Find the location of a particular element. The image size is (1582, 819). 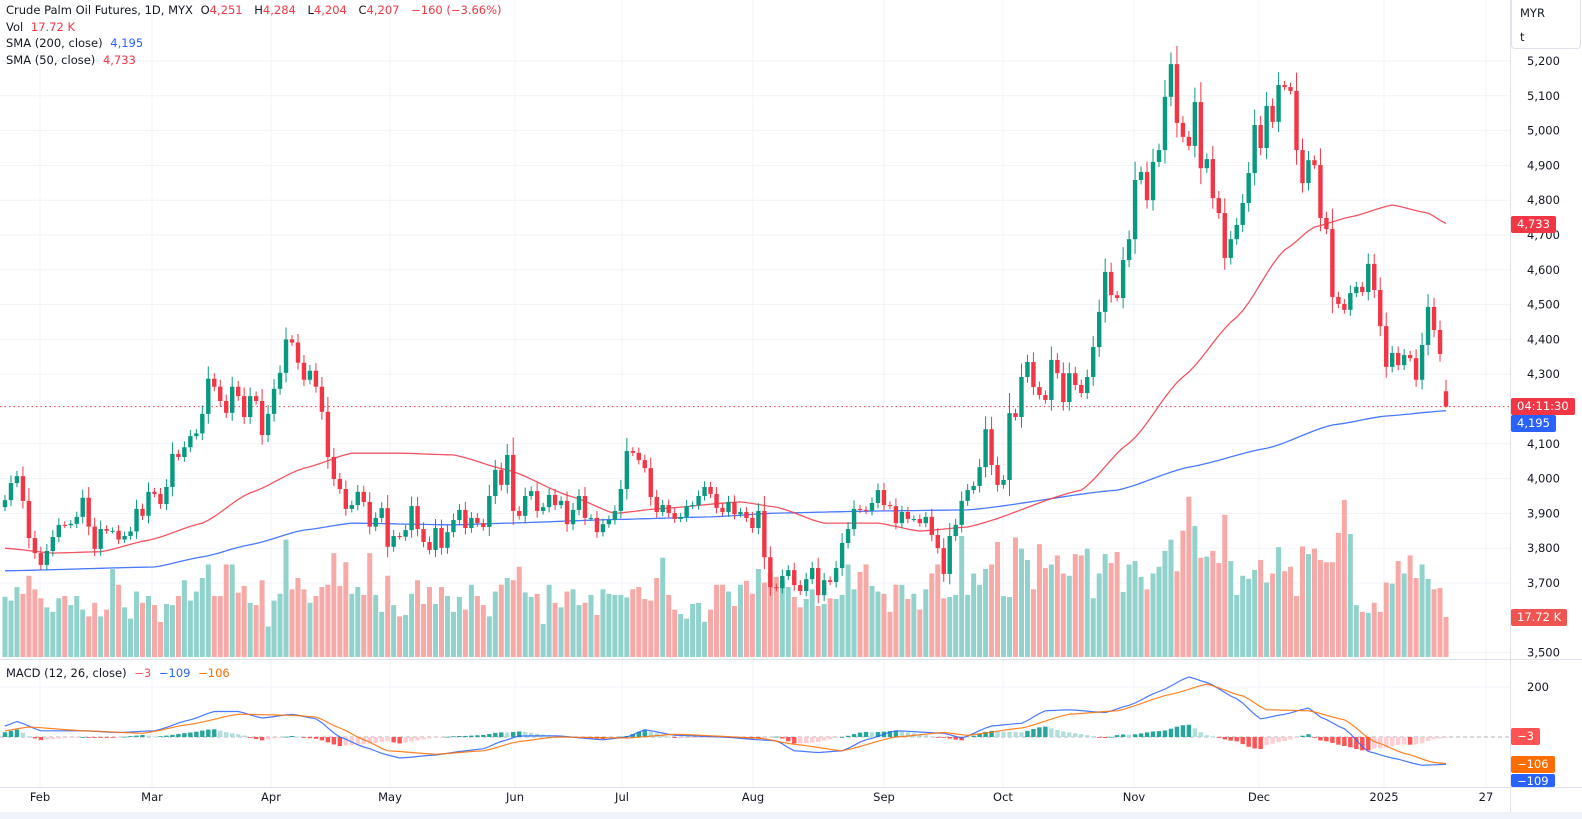

volume-legend: Vol 17.72 K is located at coordinates (42, 27).